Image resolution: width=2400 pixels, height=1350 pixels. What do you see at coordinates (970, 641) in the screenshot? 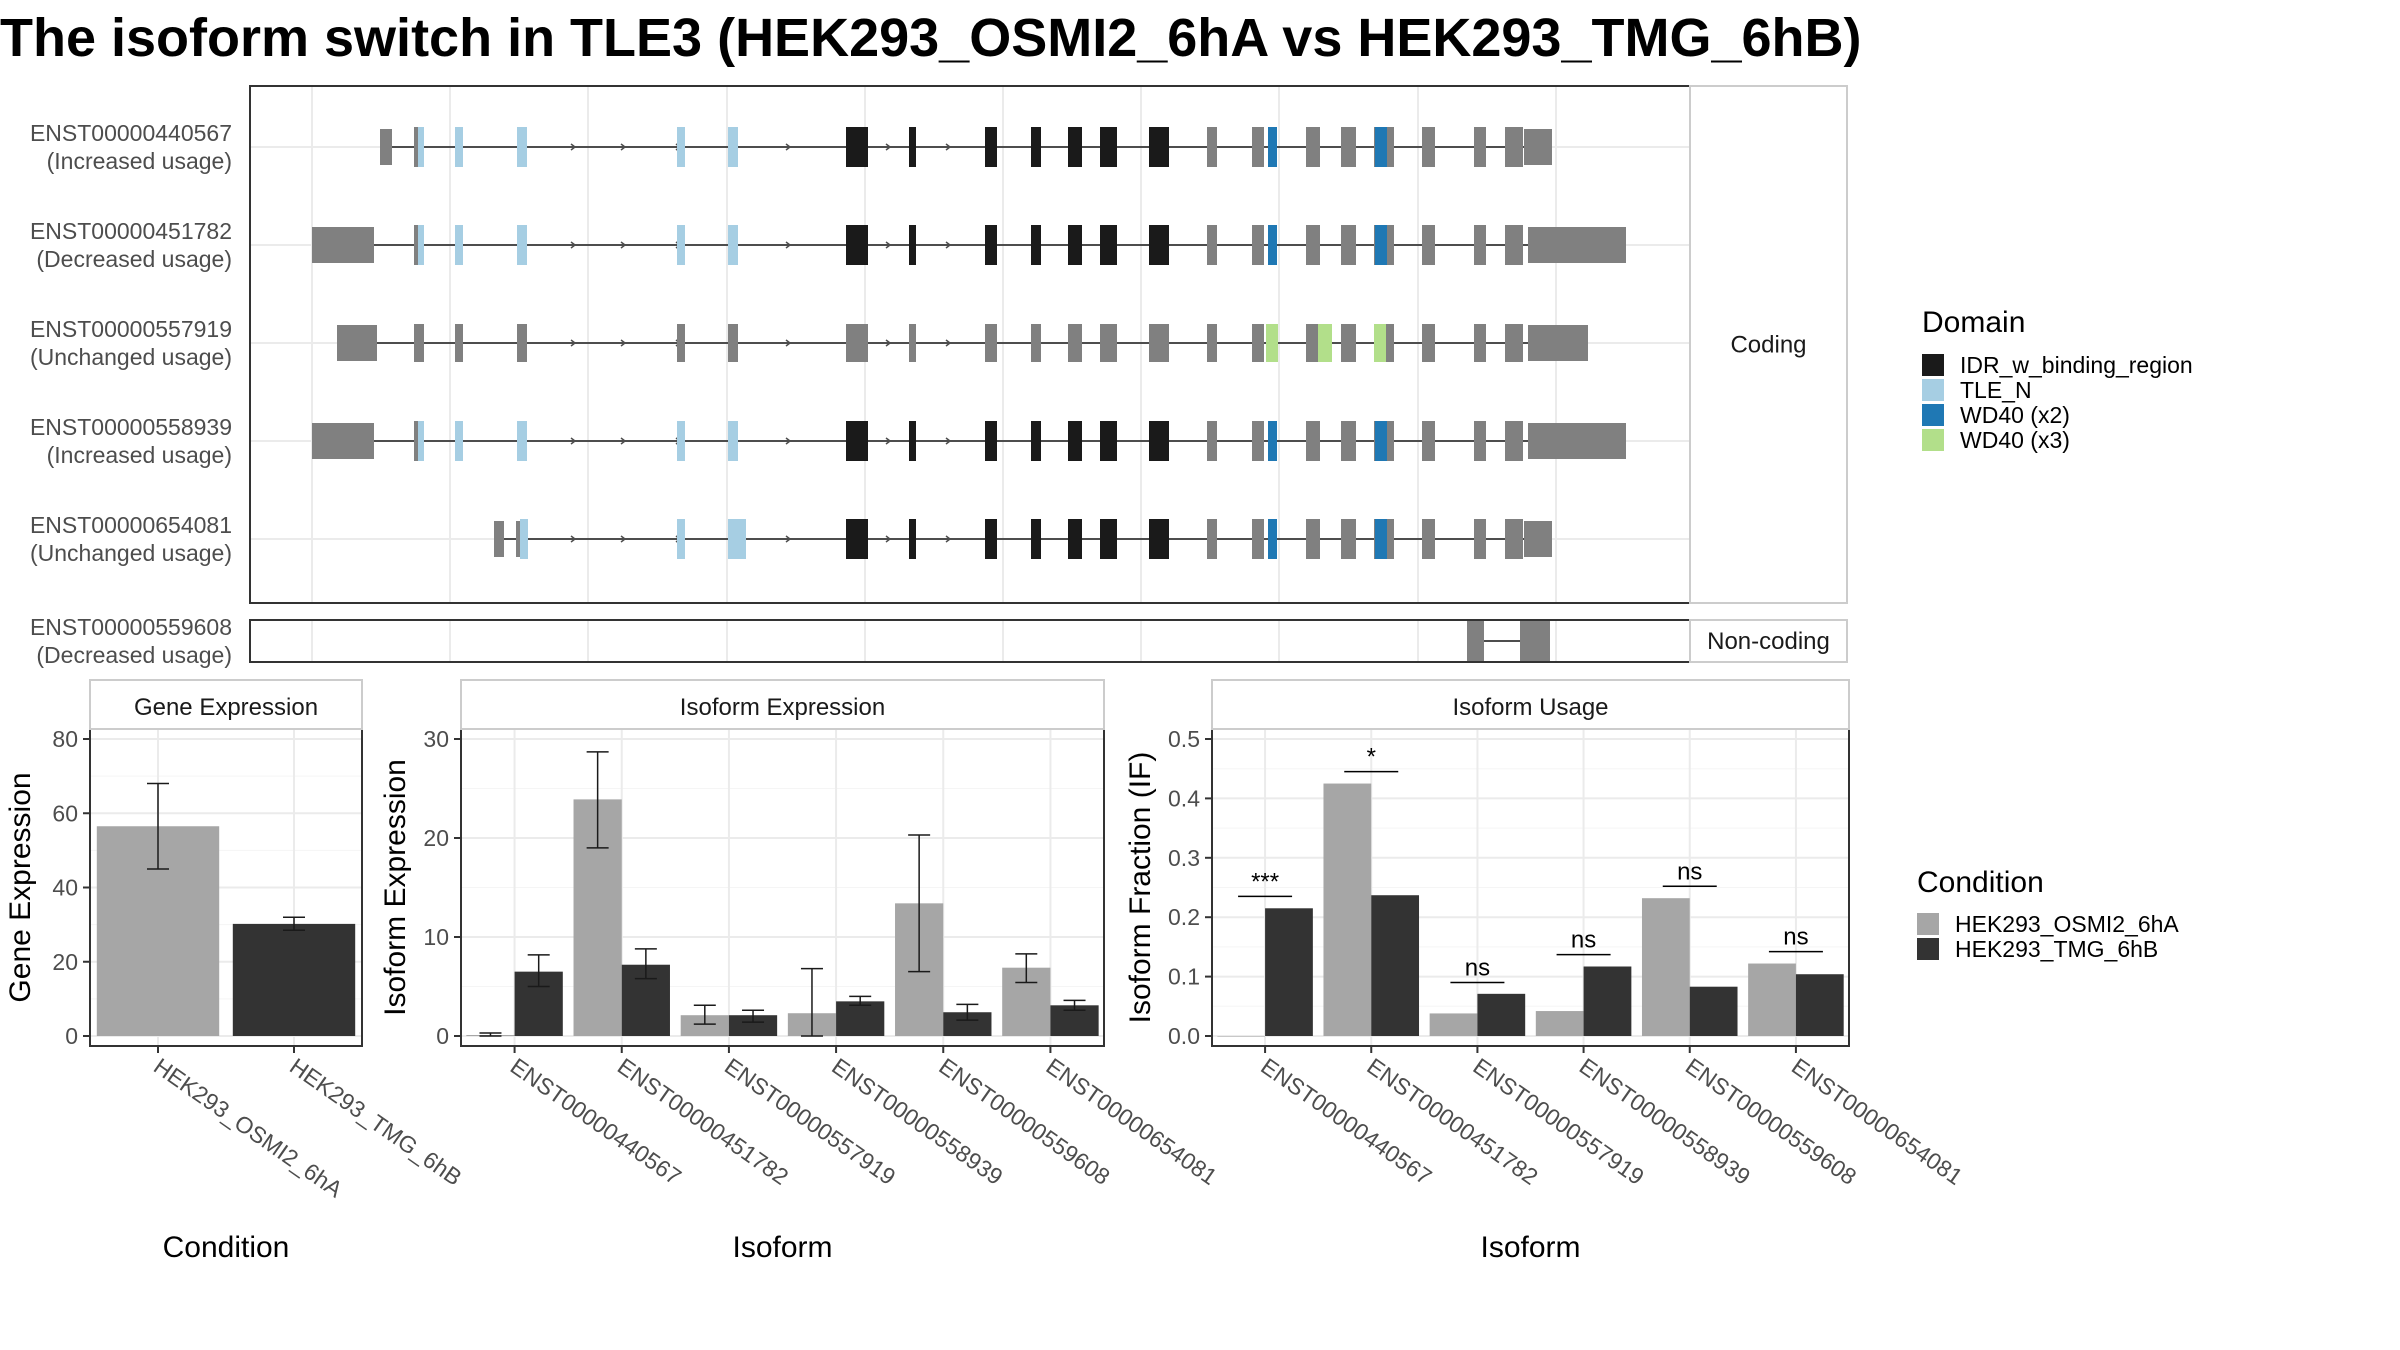
I see `noncoding-panel-bg` at bounding box center [970, 641].